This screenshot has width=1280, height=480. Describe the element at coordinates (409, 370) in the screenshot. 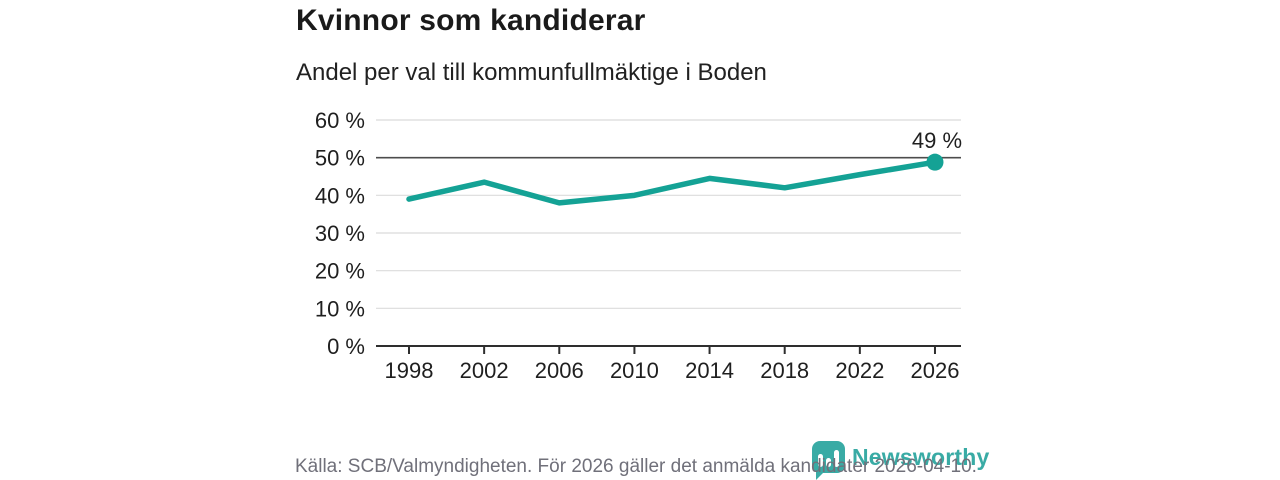

I see `svg-text: 1998` at that location.